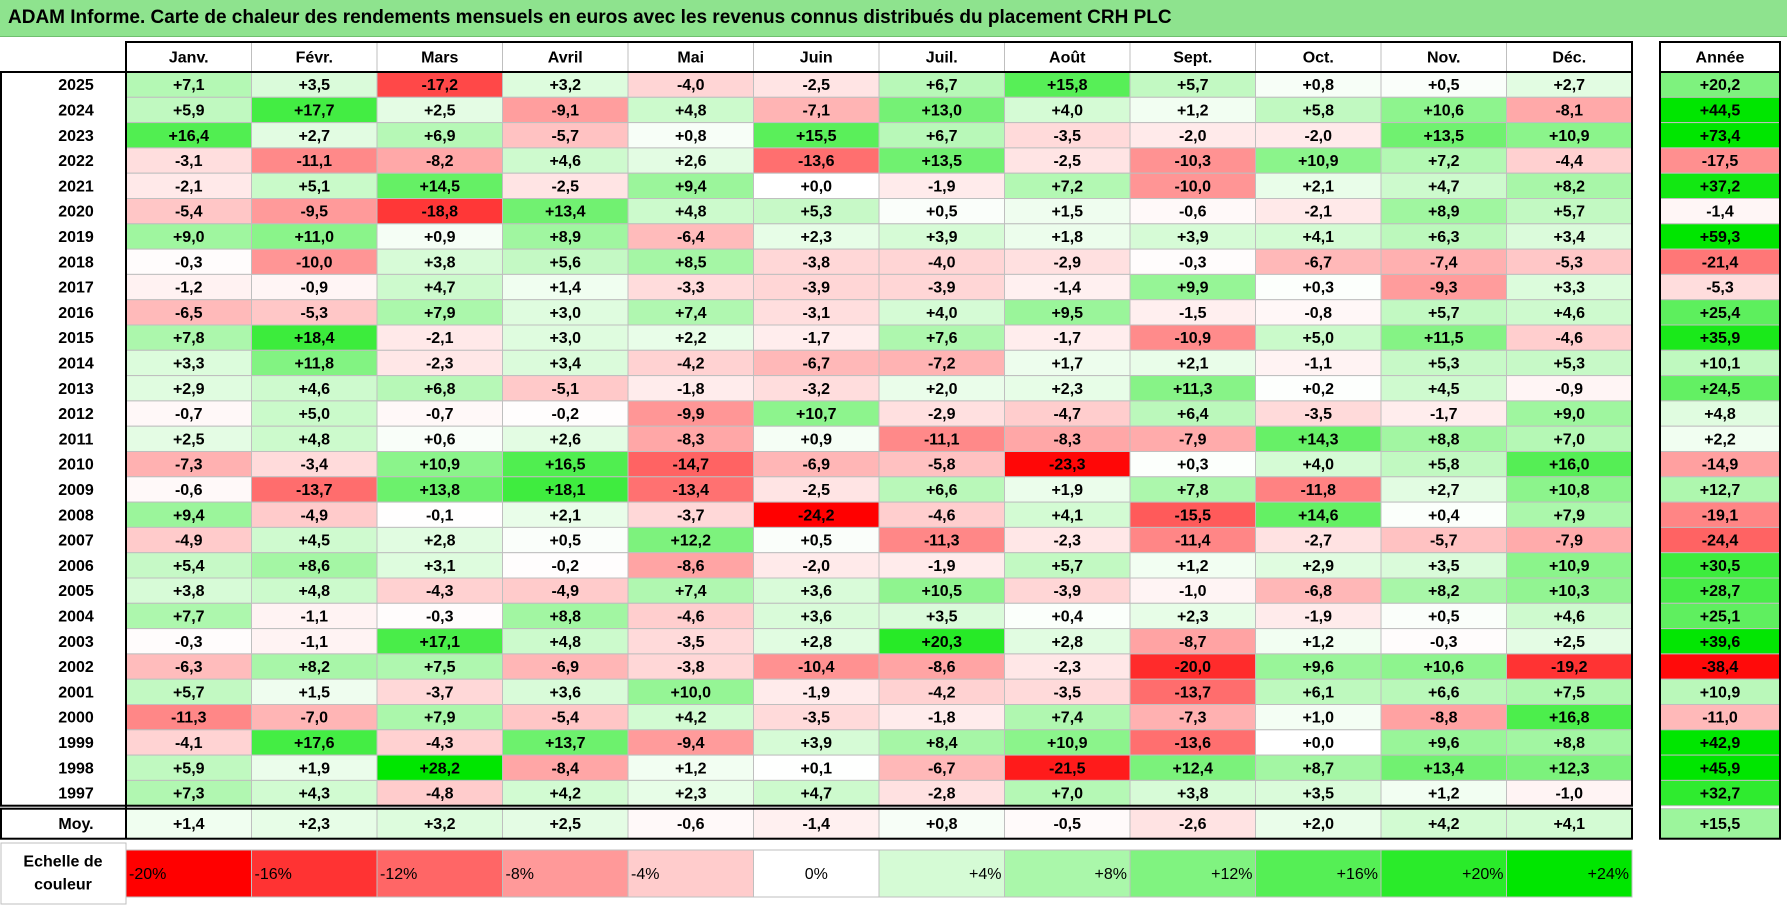 Image resolution: width=1787 pixels, height=912 pixels. Describe the element at coordinates (76, 718) in the screenshot. I see `year-label: 2000` at that location.